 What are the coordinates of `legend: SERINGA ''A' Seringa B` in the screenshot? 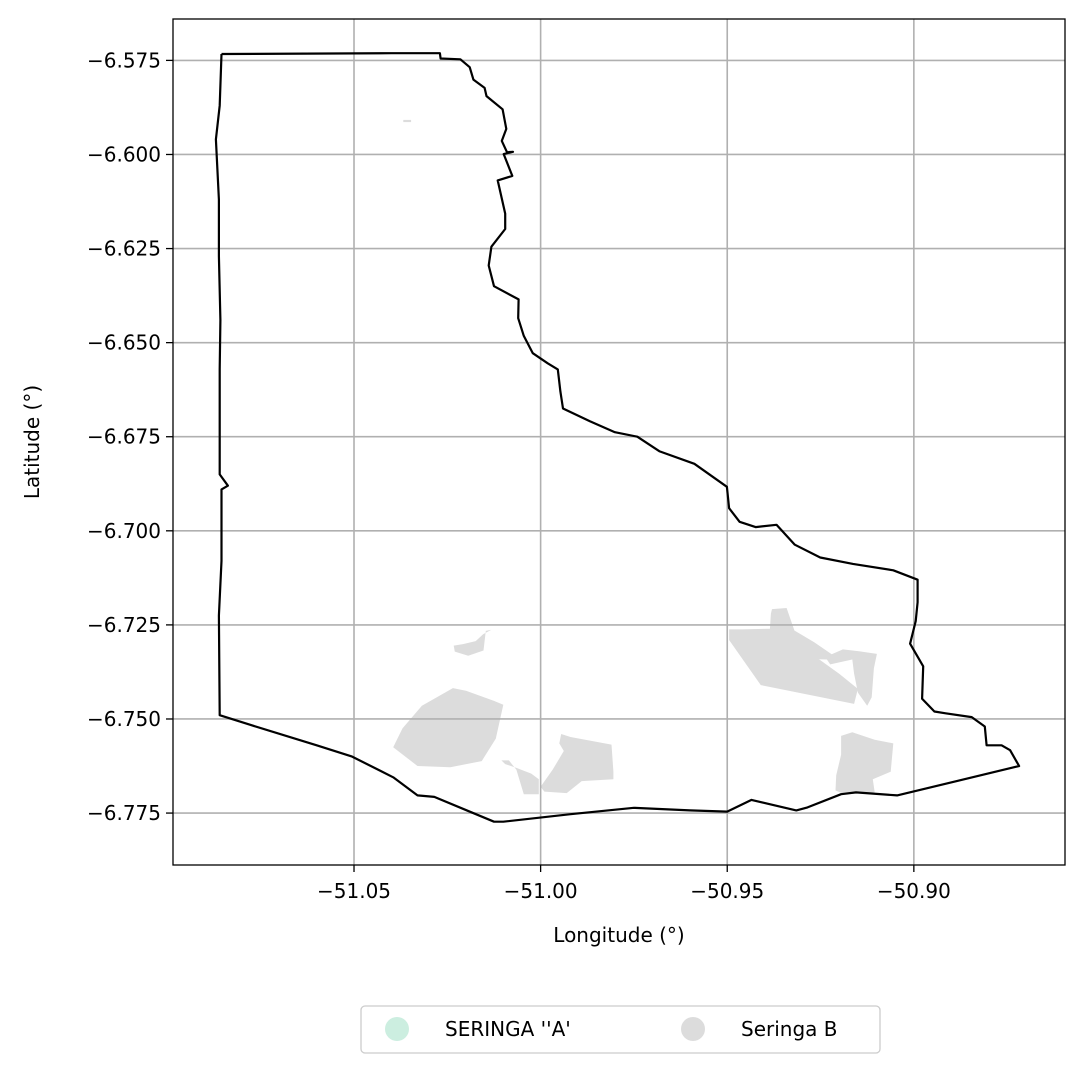 It's located at (620, 1029).